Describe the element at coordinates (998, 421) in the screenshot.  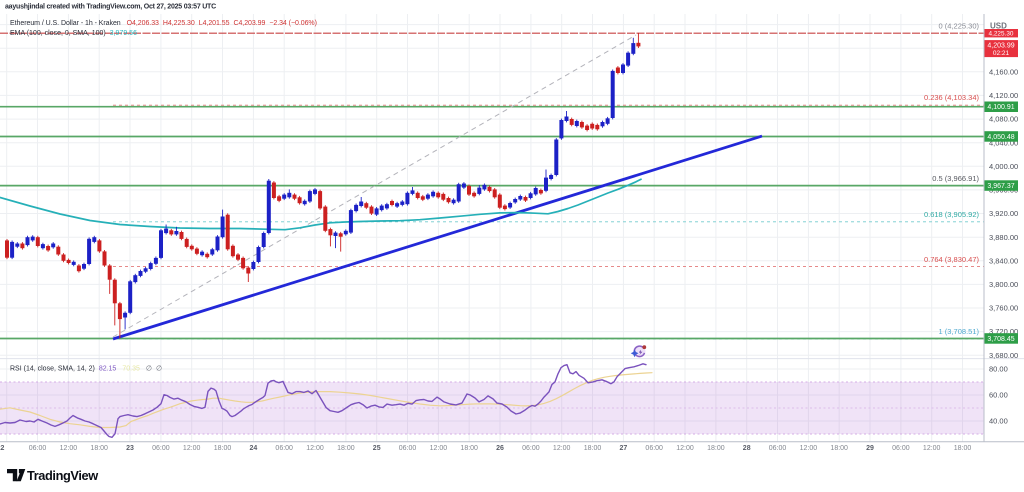
I see `svg-text: 40.00` at that location.